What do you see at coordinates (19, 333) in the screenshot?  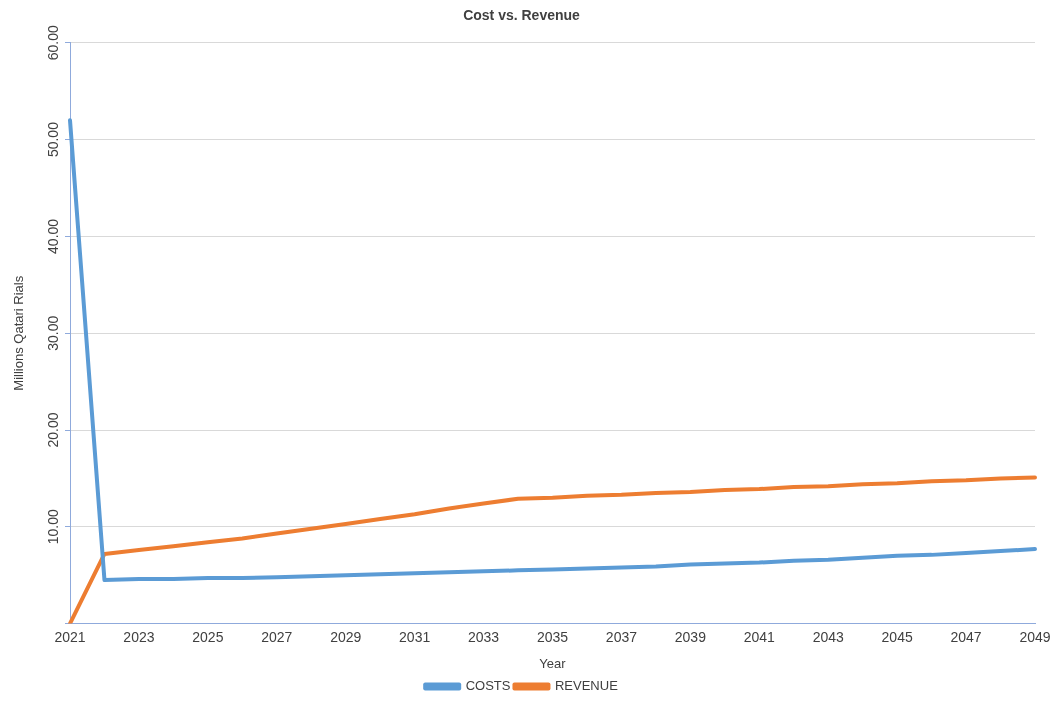 I see `y-axis-title: Millions Qatari Rials` at bounding box center [19, 333].